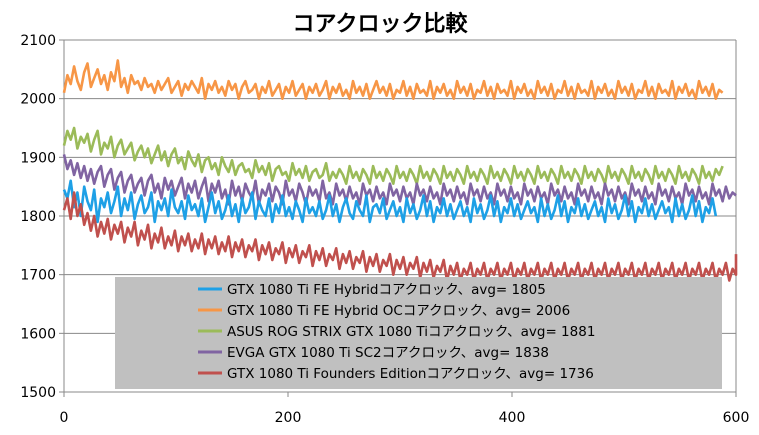  What do you see at coordinates (398, 311) in the screenshot?
I see `legend-entry-1: GTX 1080 Ti FE Hybrid OCコアクロック、avg= 2006` at bounding box center [398, 311].